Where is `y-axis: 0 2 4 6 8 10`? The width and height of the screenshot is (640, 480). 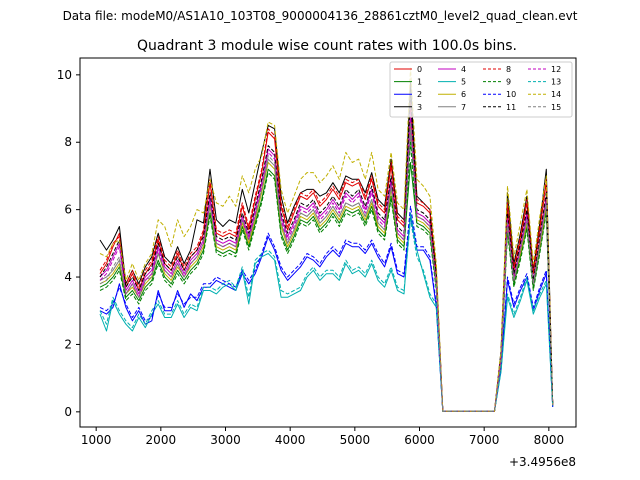 y-axis: 0 2 4 6 8 10 is located at coordinates (68, 243).